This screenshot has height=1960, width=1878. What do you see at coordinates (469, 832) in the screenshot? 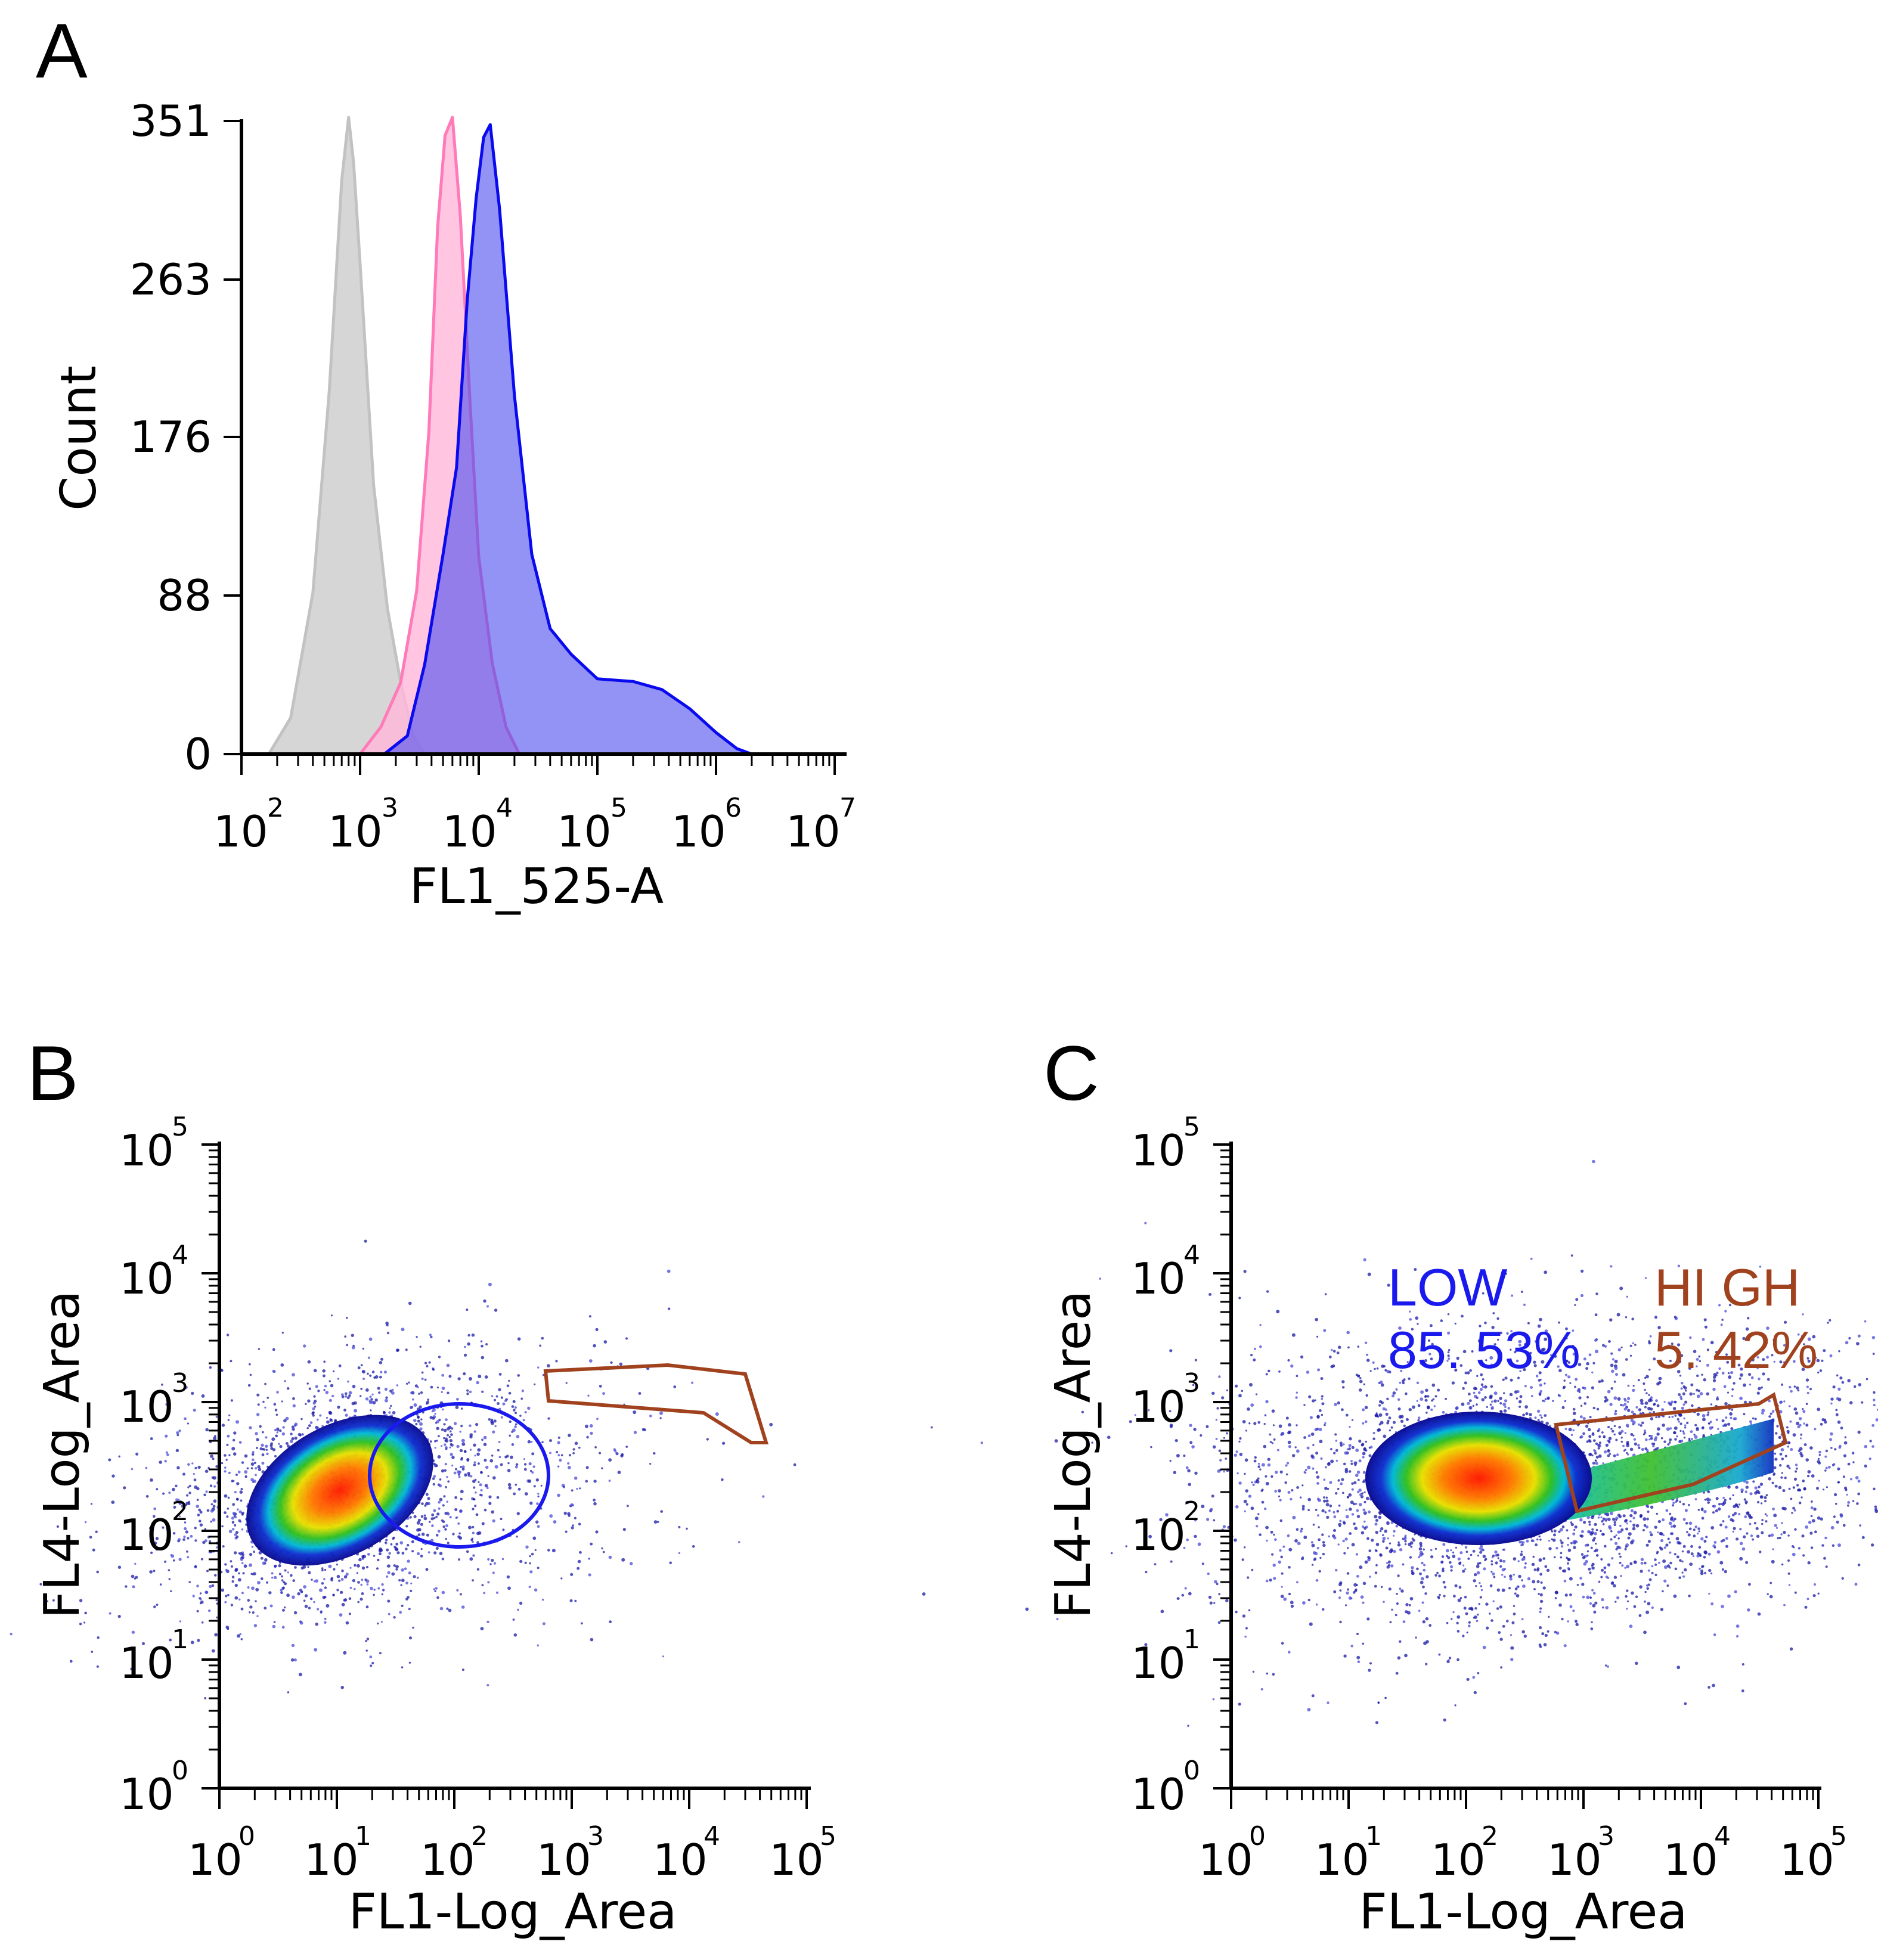
I see `x-tick-base: 10` at bounding box center [469, 832].